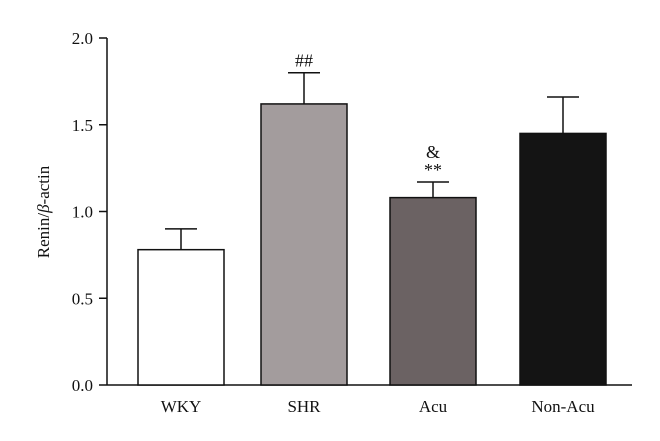 The width and height of the screenshot is (660, 441). What do you see at coordinates (43, 209) in the screenshot?
I see `y-axis-label-beta: β` at bounding box center [43, 209].